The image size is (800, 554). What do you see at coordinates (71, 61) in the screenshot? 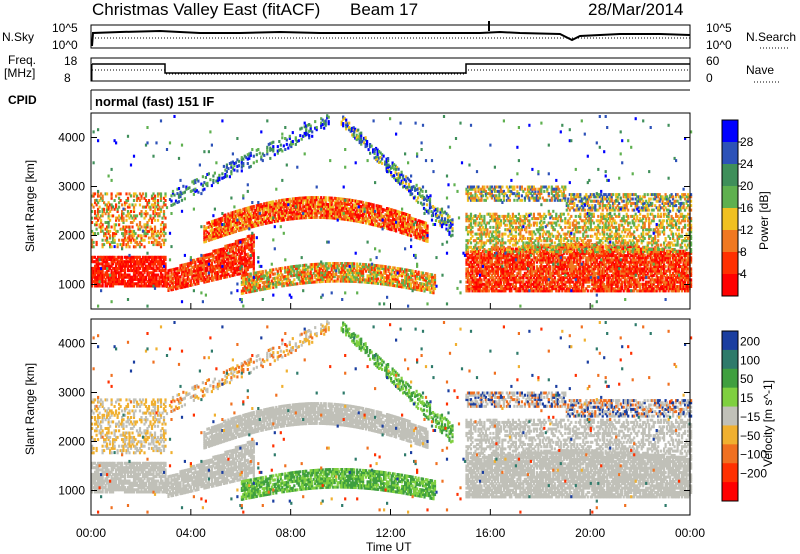
I see `freq-tick-top: 18` at bounding box center [71, 61].